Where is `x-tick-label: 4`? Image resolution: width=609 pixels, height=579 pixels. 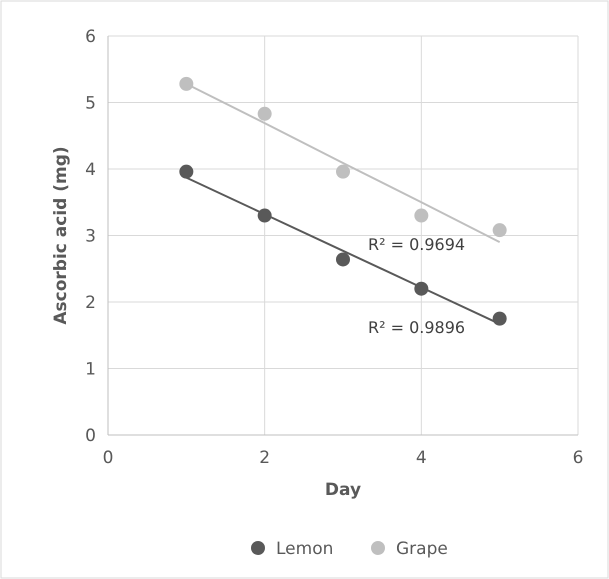 x-tick-label: 4 is located at coordinates (421, 458).